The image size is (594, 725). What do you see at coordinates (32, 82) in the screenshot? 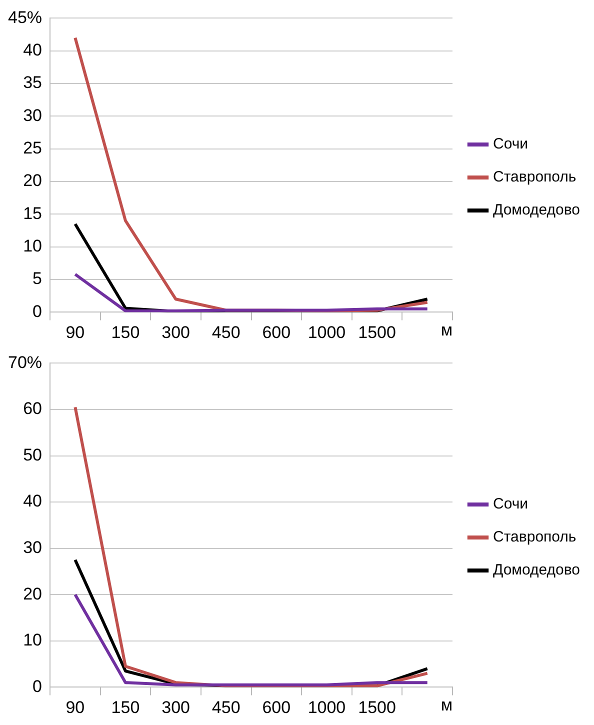
I see `y-tick-label: 35` at bounding box center [32, 82].